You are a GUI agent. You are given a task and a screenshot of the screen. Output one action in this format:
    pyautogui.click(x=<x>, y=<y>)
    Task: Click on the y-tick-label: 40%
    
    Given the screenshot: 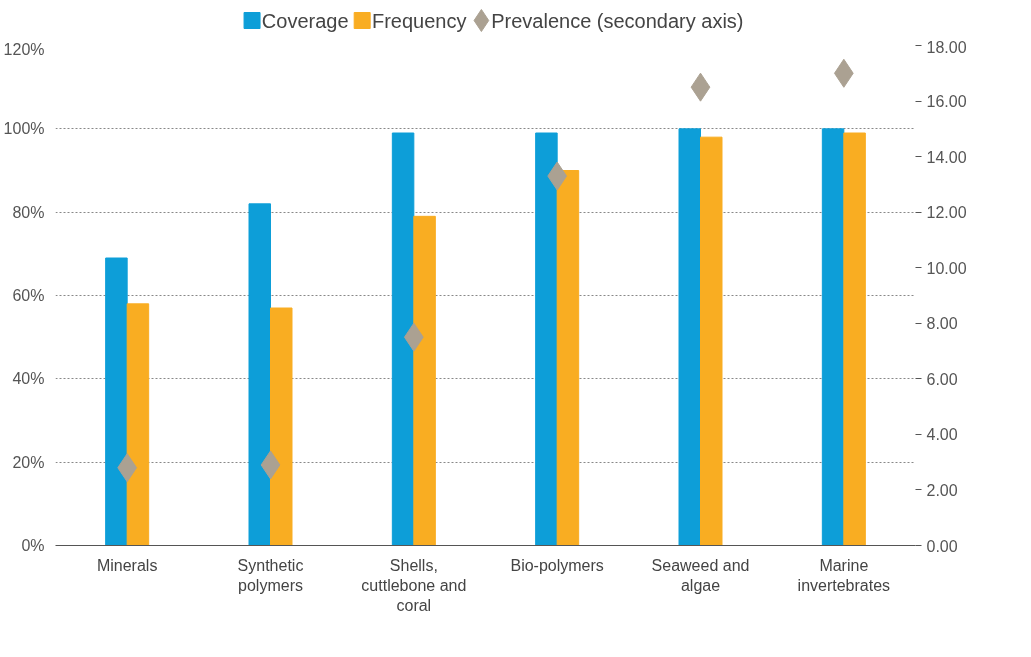 What is the action you would take?
    pyautogui.click(x=28, y=379)
    